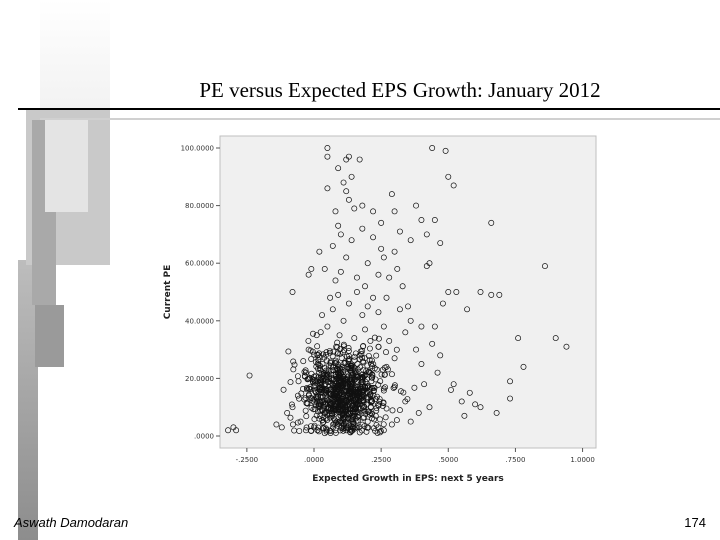 This screenshot has width=720, height=540. I want to click on x-tick-label: .0000, so click(314, 460).